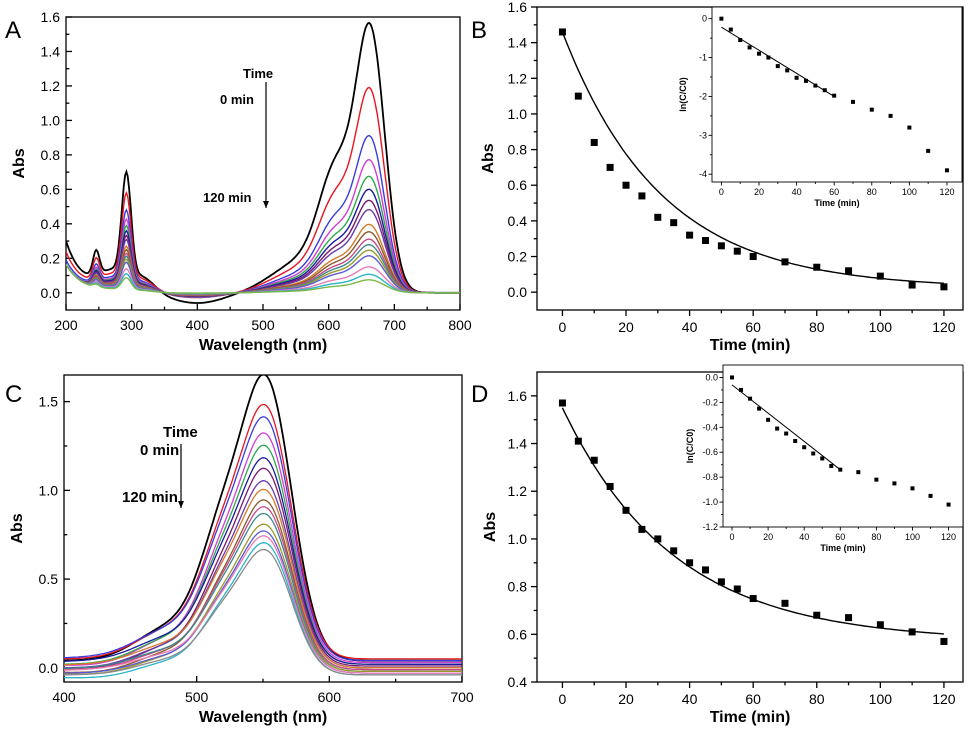 The image size is (975, 738). What do you see at coordinates (518, 634) in the screenshot?
I see `panel-d-y-tick-label-1: 0.6` at bounding box center [518, 634].